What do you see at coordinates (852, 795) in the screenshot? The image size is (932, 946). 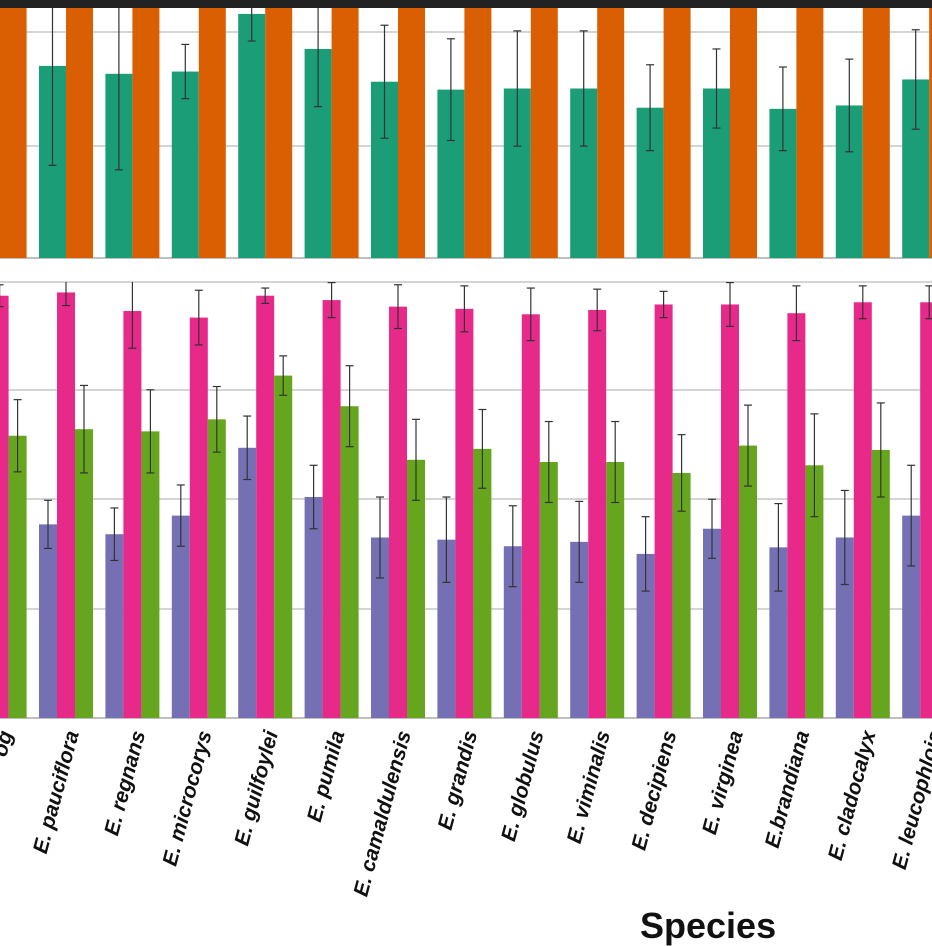 I see `x-tick-label: E. cladocalyx` at bounding box center [852, 795].